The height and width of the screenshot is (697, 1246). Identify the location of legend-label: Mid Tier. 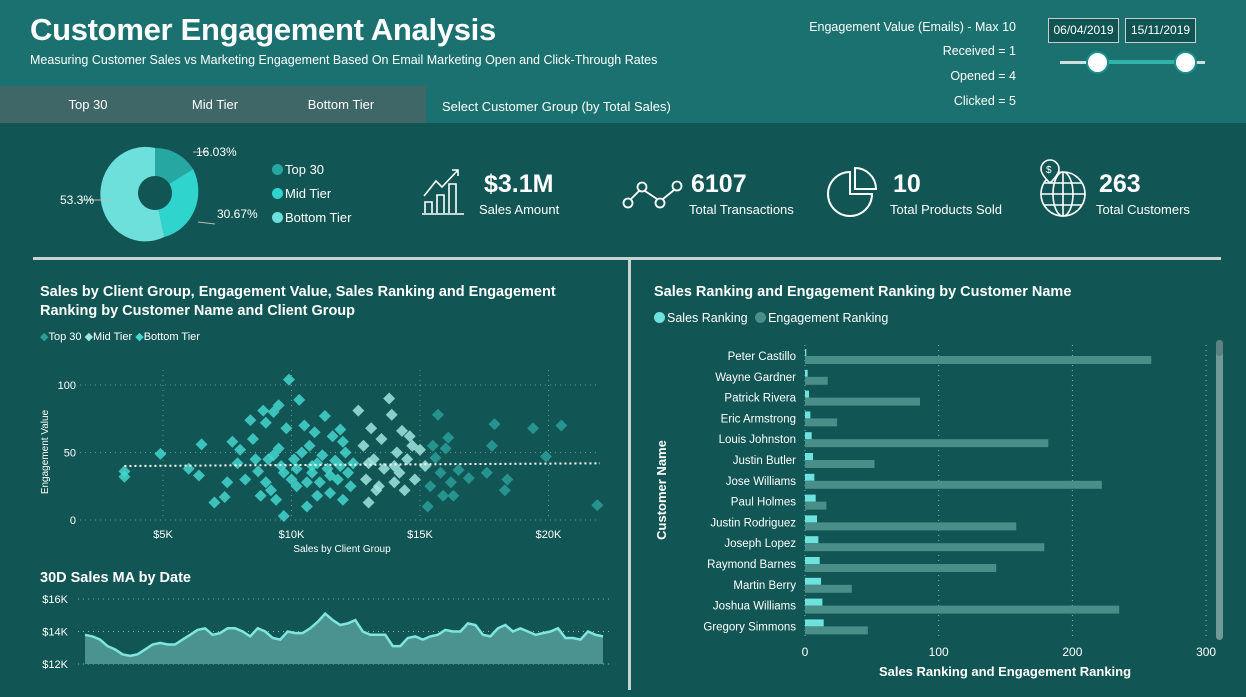
(308, 193).